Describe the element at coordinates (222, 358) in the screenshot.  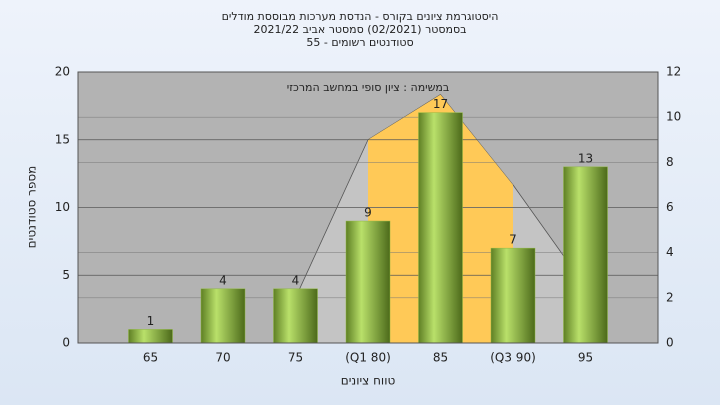
I see `x-tick-label: 70` at that location.